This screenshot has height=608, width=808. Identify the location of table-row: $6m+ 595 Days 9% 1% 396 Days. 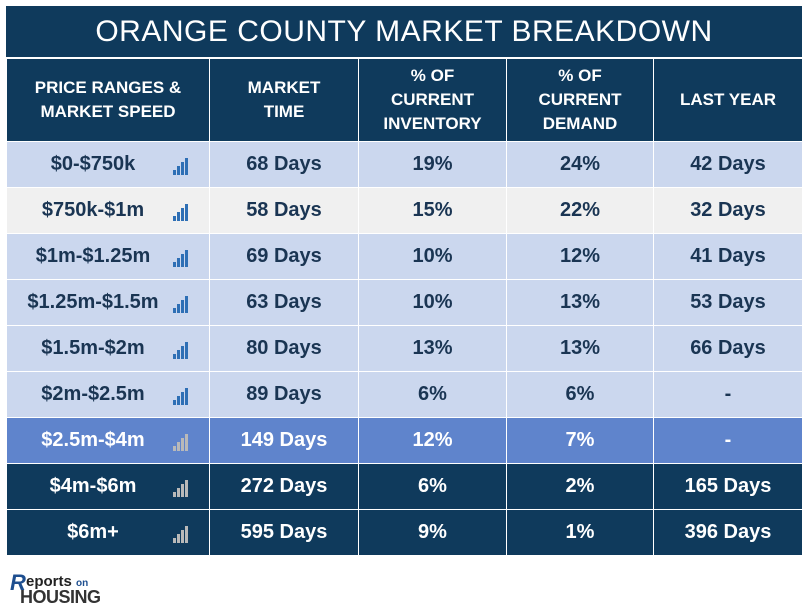
(404, 532).